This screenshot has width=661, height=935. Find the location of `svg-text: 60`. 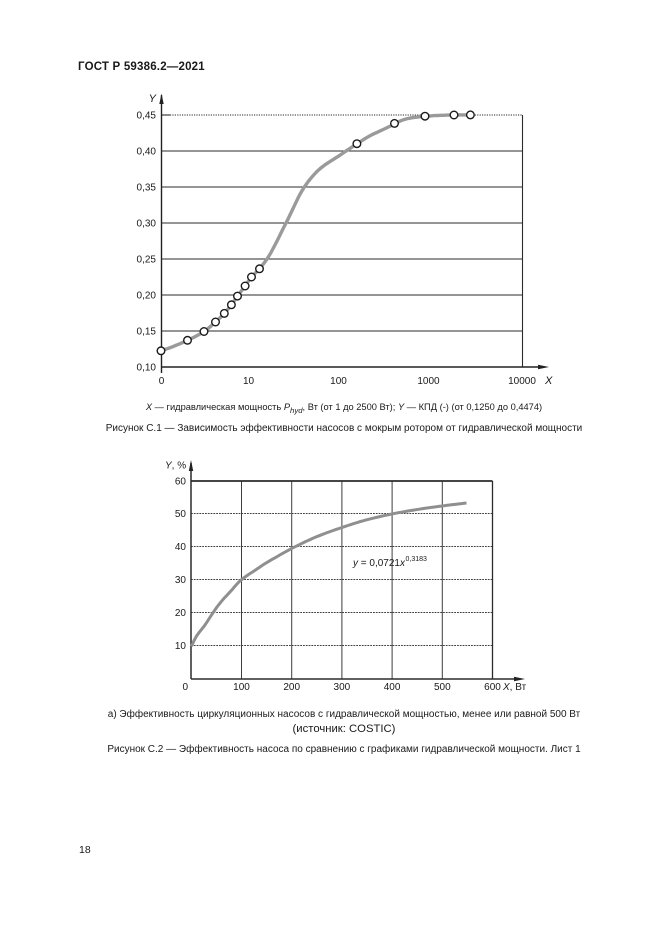

svg-text: 60 is located at coordinates (181, 482).